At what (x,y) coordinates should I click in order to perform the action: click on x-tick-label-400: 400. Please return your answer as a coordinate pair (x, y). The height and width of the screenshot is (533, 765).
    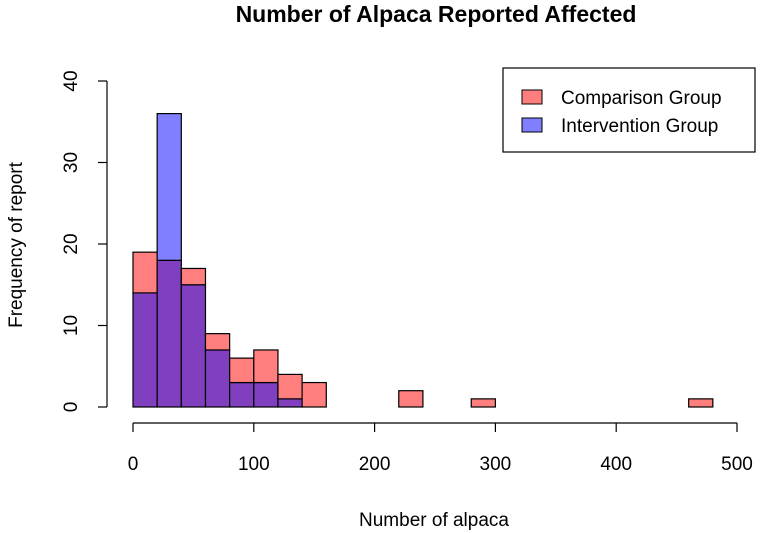
    Looking at the image, I should click on (616, 464).